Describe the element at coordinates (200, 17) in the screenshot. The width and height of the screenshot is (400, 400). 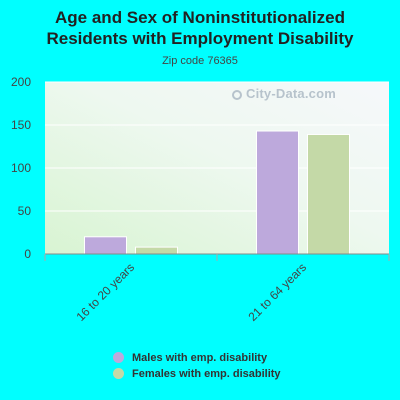
I see `chart-title-line-1: Age and Sex of Noninstitutionalized` at that location.